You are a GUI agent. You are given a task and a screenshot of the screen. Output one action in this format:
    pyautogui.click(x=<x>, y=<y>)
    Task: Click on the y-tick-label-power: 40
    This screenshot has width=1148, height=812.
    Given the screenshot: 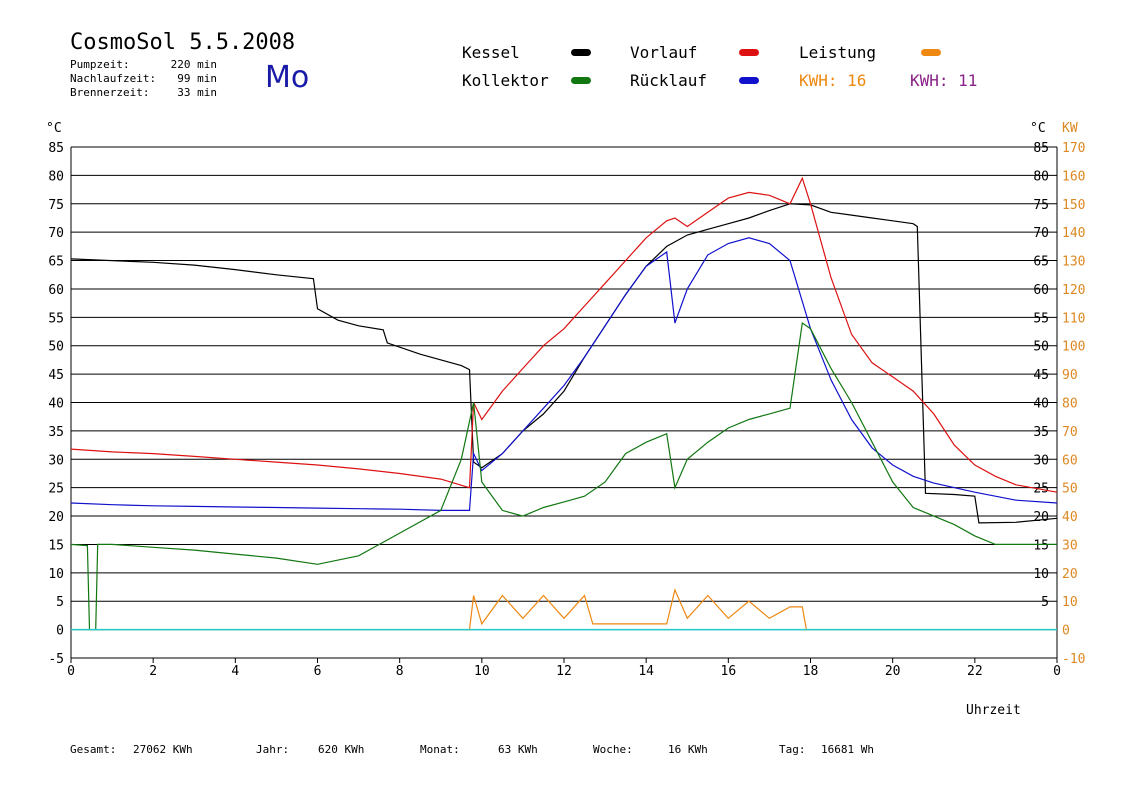 What is the action you would take?
    pyautogui.click(x=1070, y=517)
    